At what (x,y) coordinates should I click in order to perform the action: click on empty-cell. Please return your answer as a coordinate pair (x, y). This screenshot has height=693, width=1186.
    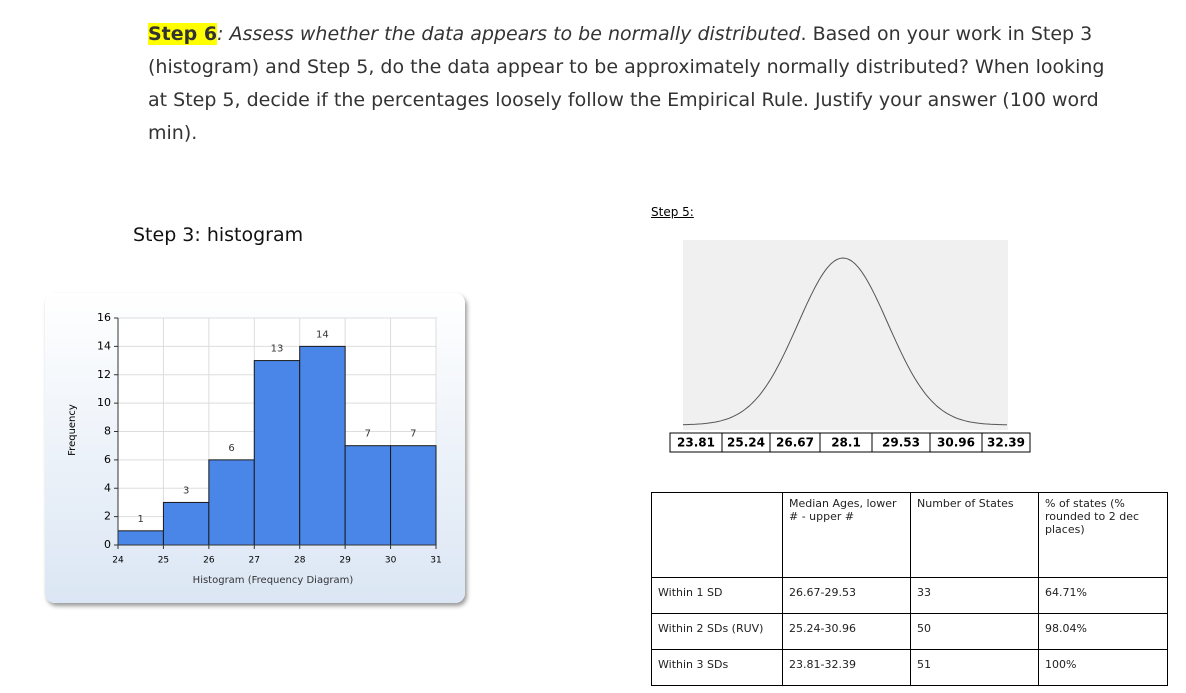
    Looking at the image, I should click on (717, 535).